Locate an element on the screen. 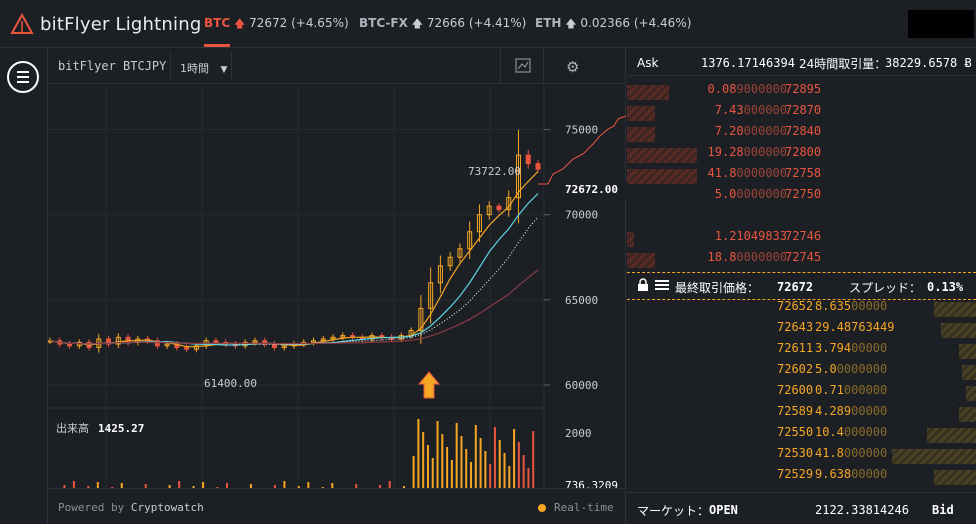 This screenshot has width=976, height=524. gear-icon: ⚙ is located at coordinates (573, 67).